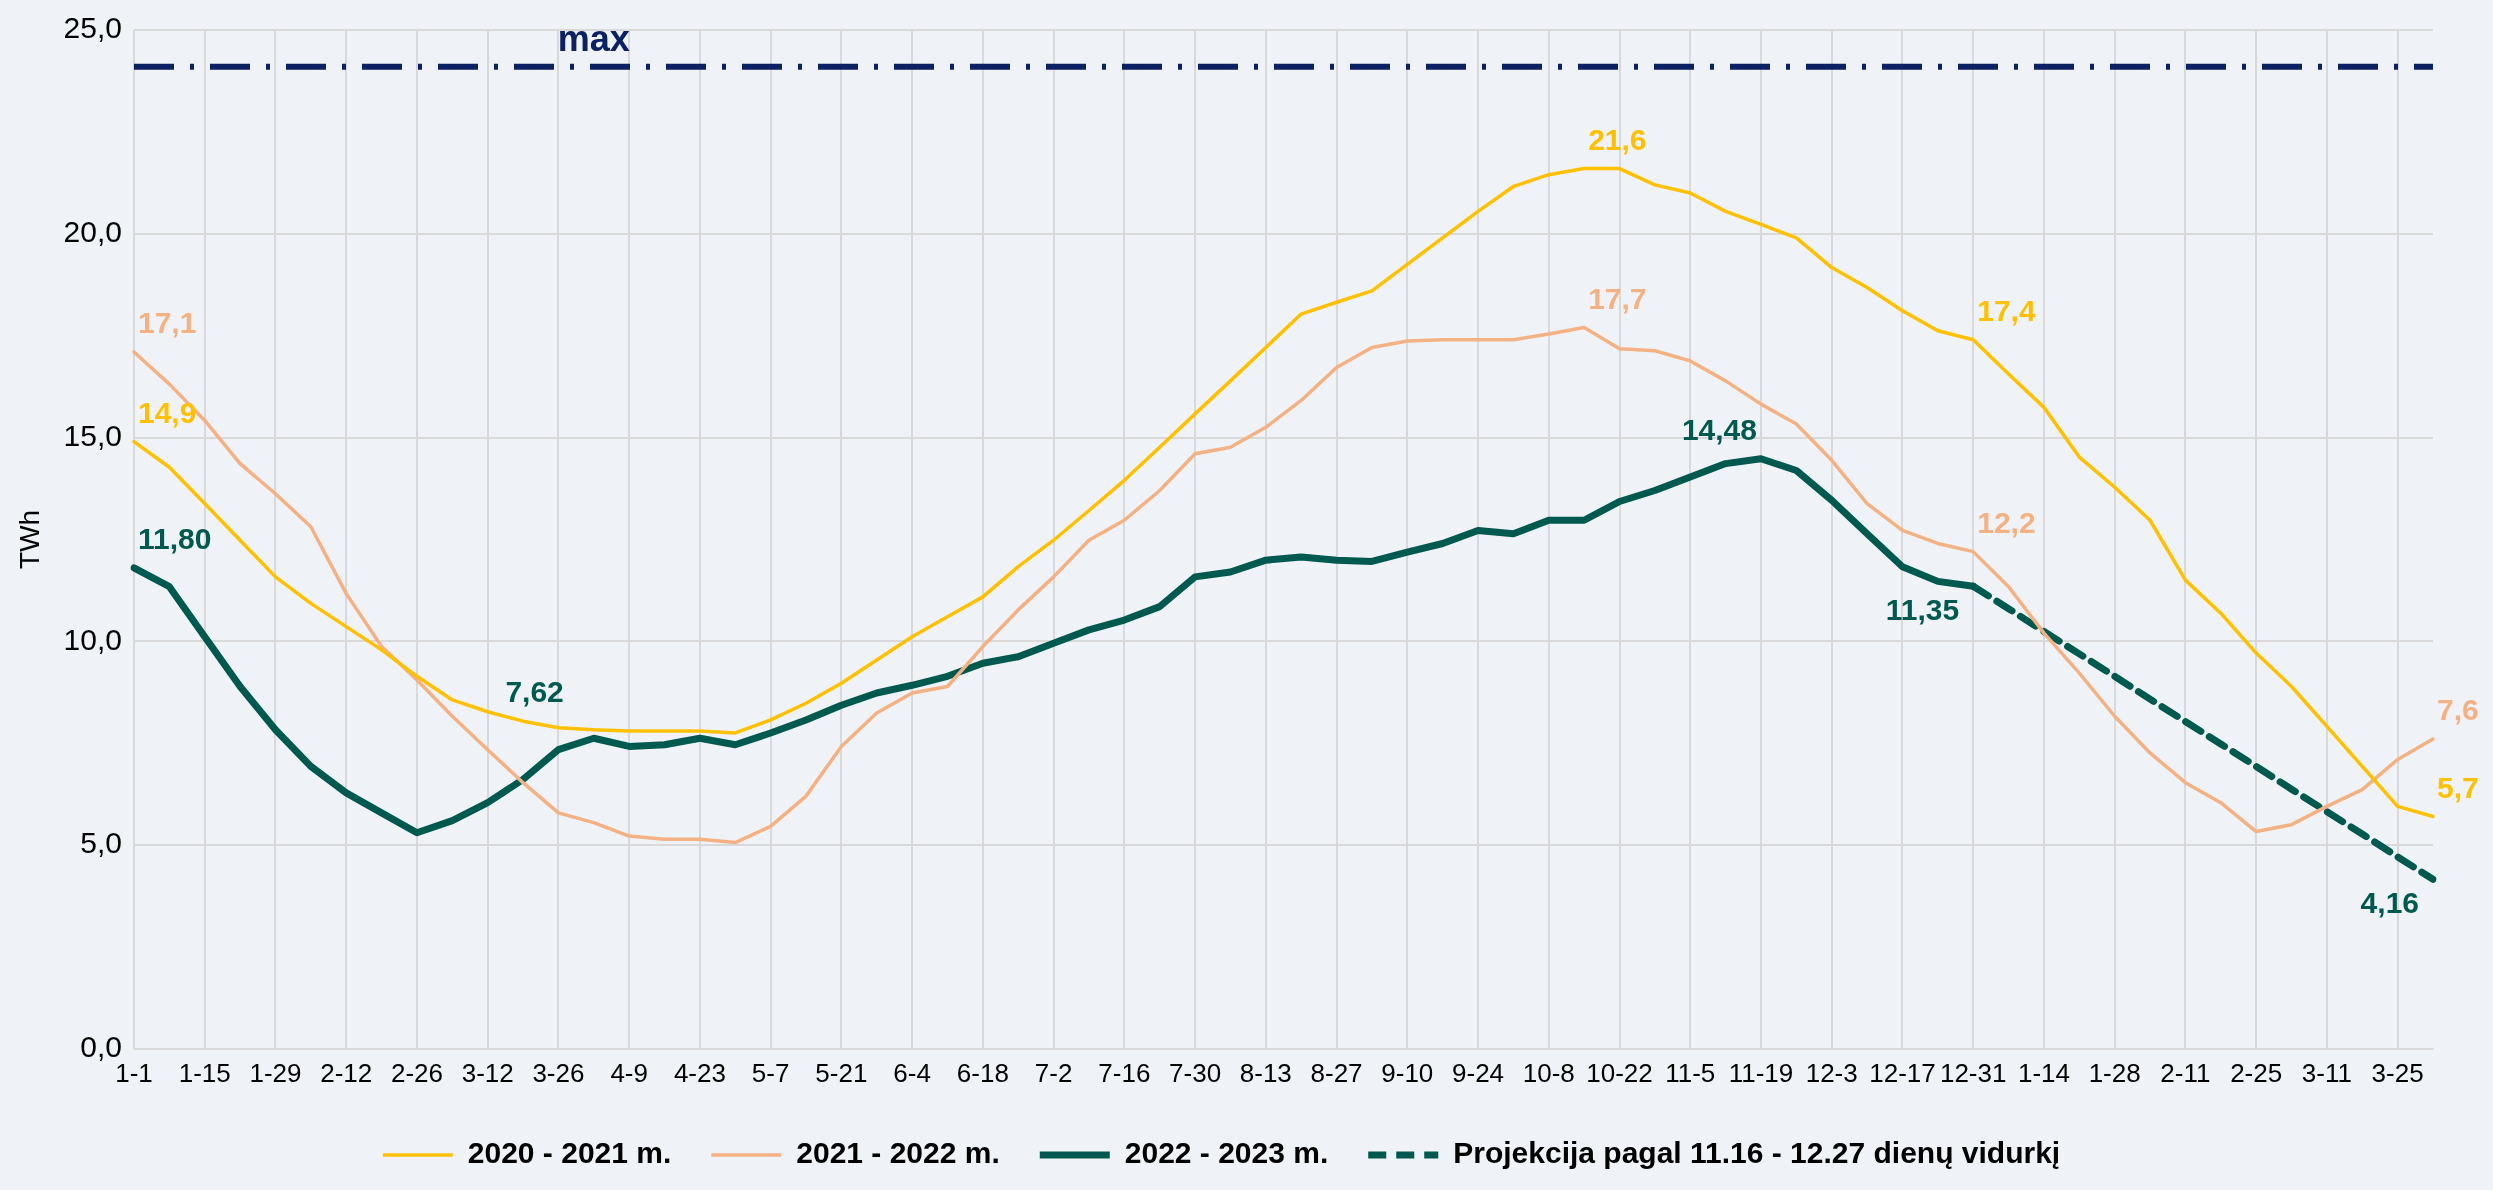  I want to click on x-tick-label: 6-18, so click(982, 1072).